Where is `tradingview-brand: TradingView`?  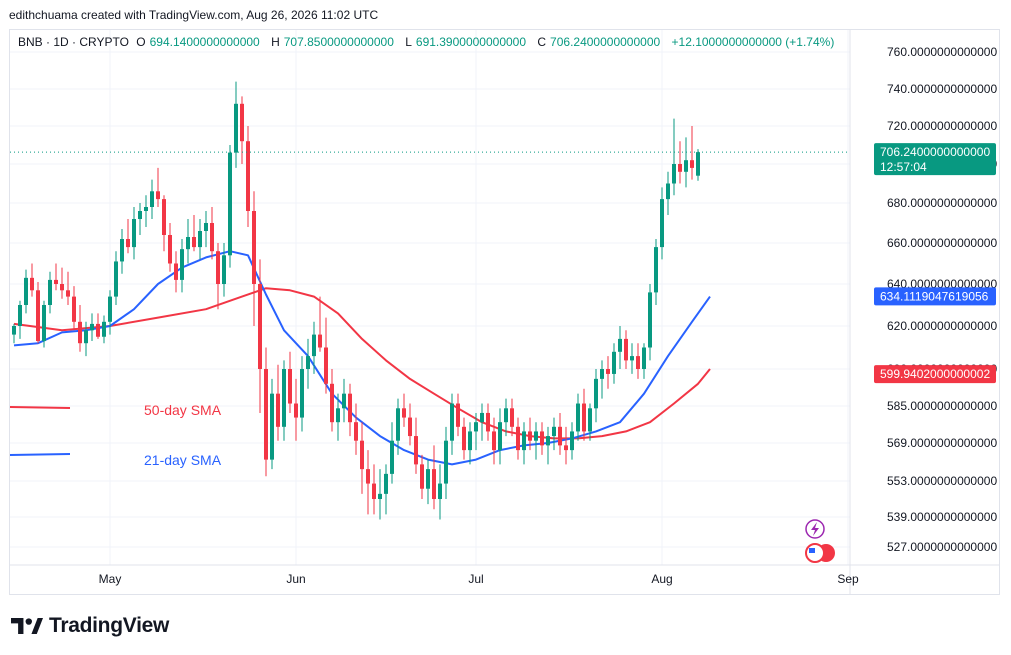 tradingview-brand: TradingView is located at coordinates (90, 626).